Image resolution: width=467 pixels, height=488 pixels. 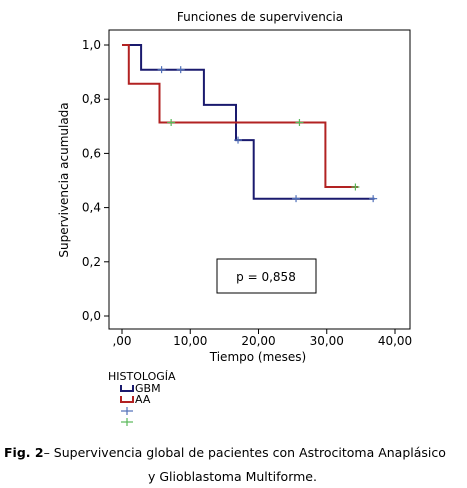 What do you see at coordinates (127, 422) in the screenshot?
I see `censor-plus-icon-aa` at bounding box center [127, 422].